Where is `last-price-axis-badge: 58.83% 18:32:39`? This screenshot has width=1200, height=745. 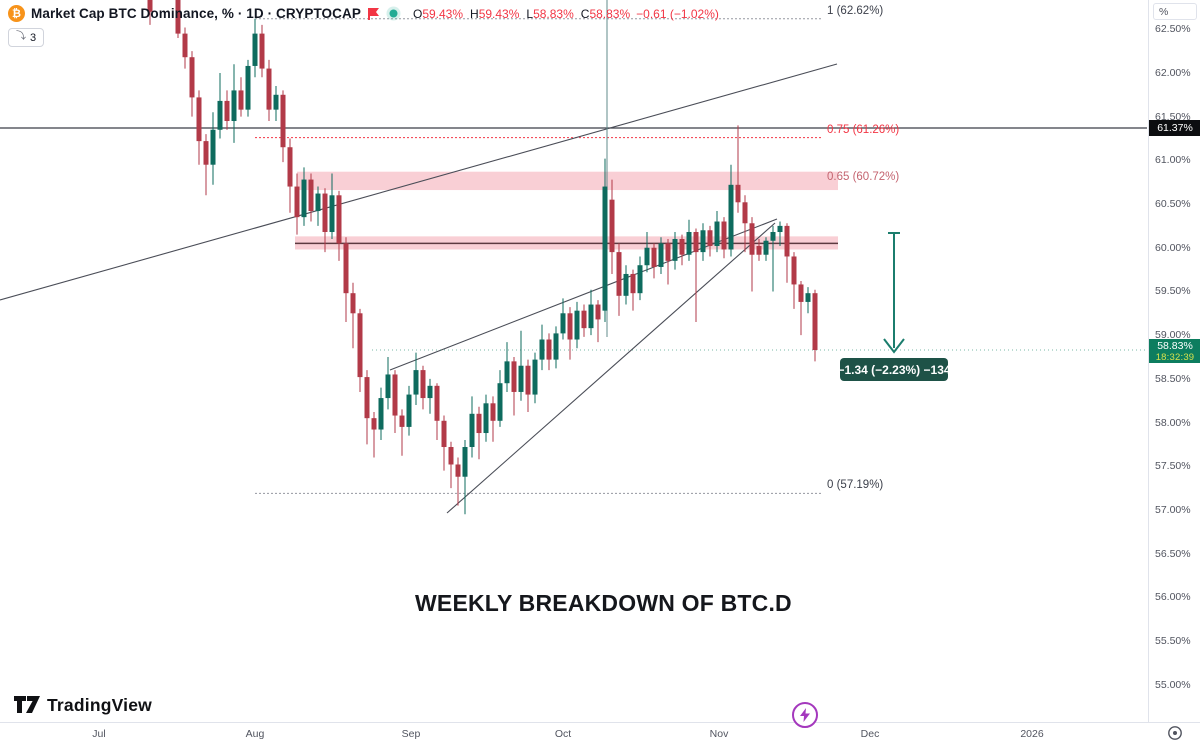 last-price-axis-badge: 58.83% 18:32:39 is located at coordinates (1174, 351).